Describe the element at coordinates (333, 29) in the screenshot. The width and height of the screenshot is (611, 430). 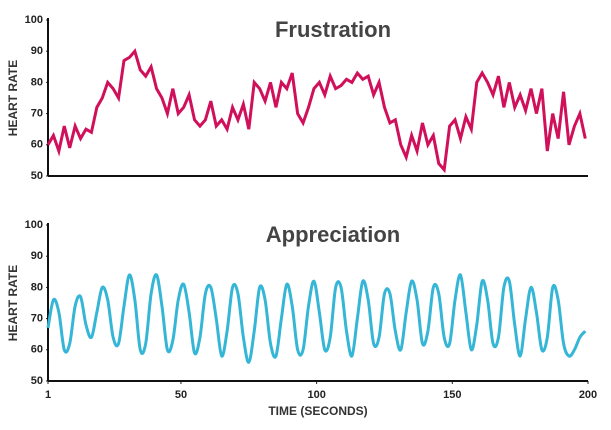
I see `chart-title: Frustration` at that location.